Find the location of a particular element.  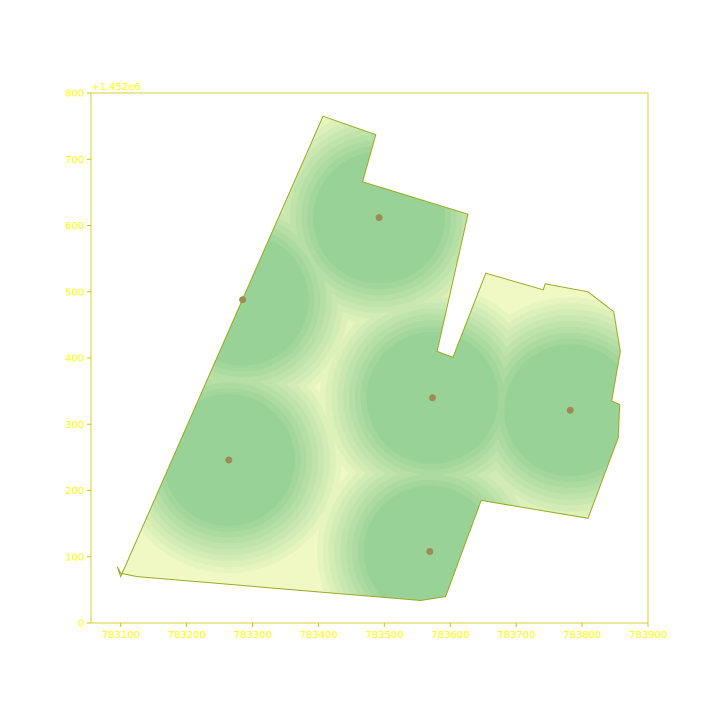

y-tick-label: 500 is located at coordinates (74, 292).